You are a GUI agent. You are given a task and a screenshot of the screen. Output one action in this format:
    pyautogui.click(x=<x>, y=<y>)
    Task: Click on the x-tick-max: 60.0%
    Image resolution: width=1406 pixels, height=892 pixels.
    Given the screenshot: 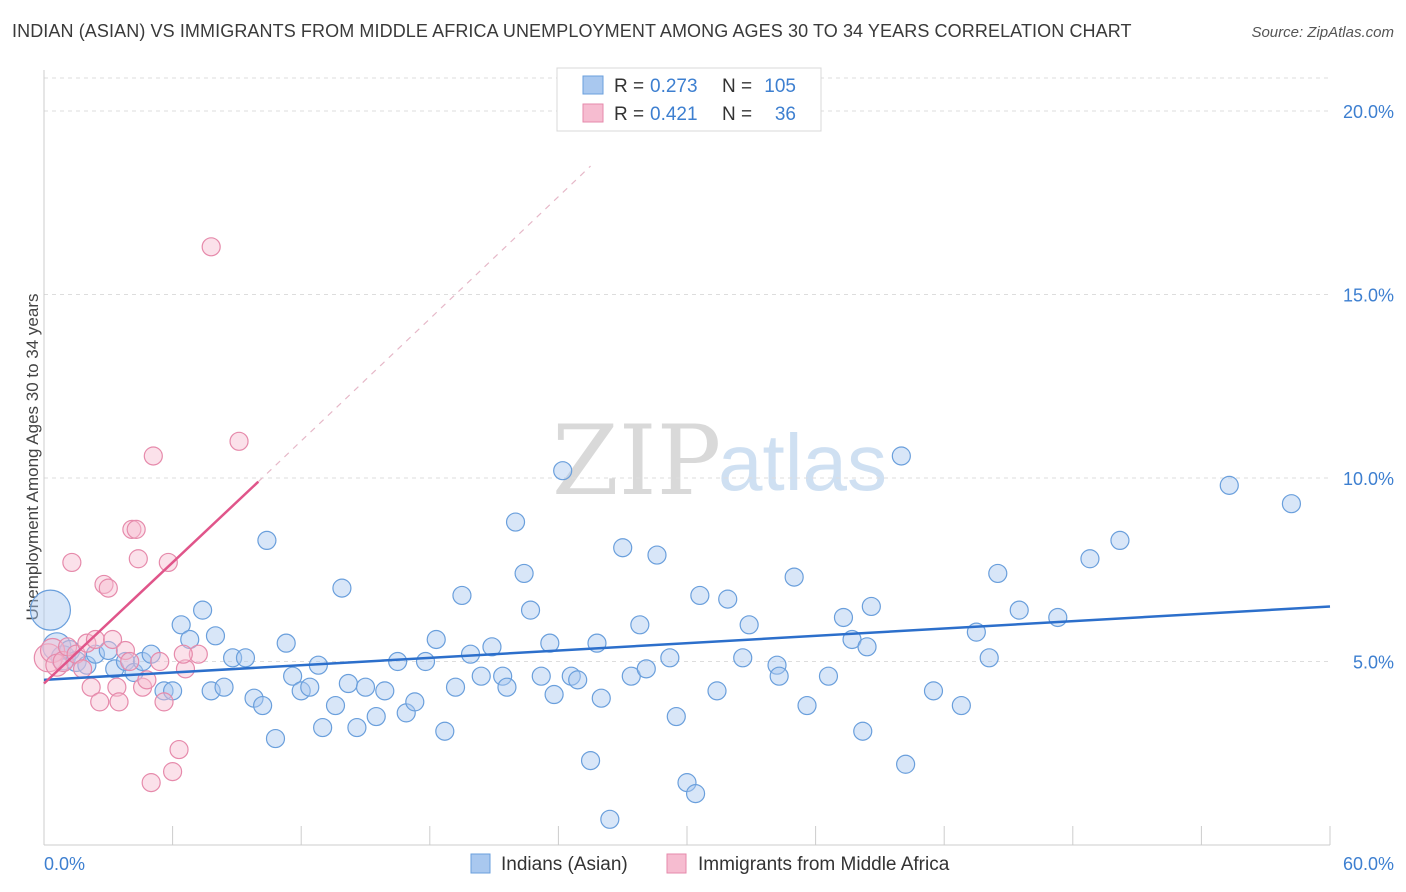 What is the action you would take?
    pyautogui.click(x=1368, y=864)
    